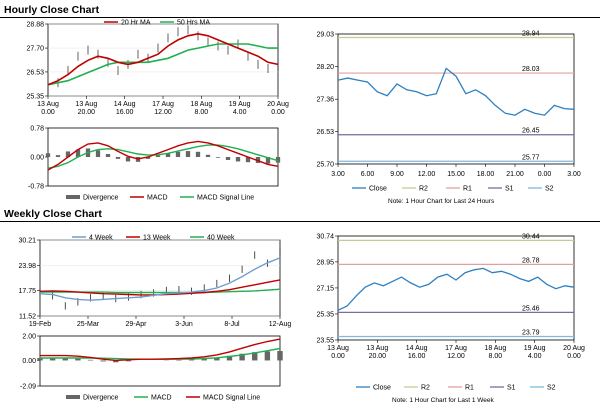 The width and height of the screenshot is (600, 413). Describe the element at coordinates (162, 64) in the screenshot. I see `hourly-50hr-ma-line` at that location.